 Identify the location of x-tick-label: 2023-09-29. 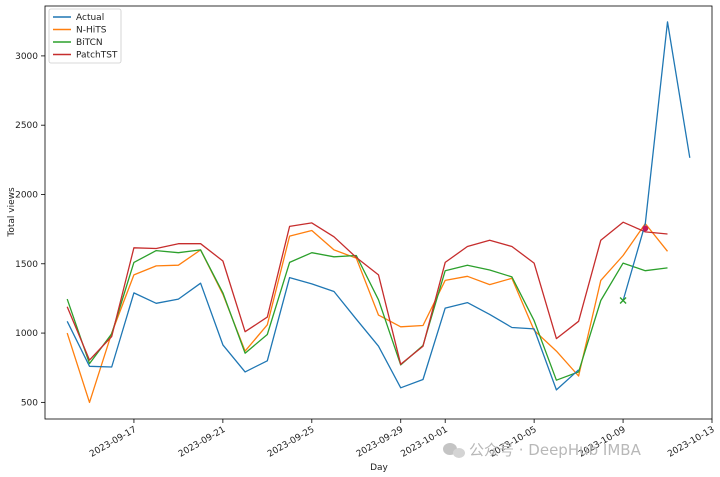
(380, 442).